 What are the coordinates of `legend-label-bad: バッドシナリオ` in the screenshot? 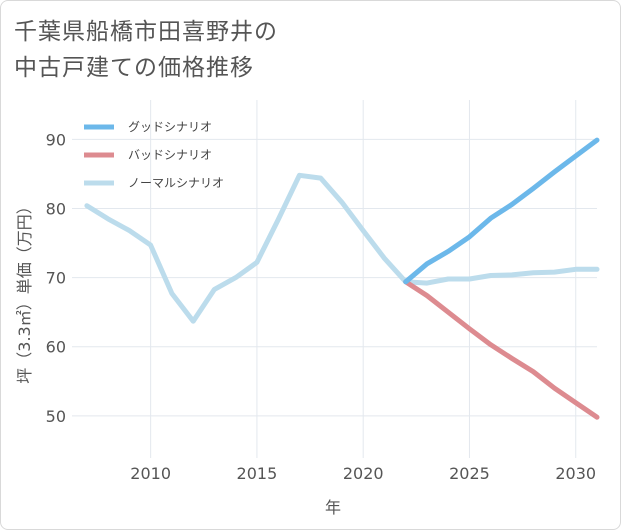 It's located at (170, 155).